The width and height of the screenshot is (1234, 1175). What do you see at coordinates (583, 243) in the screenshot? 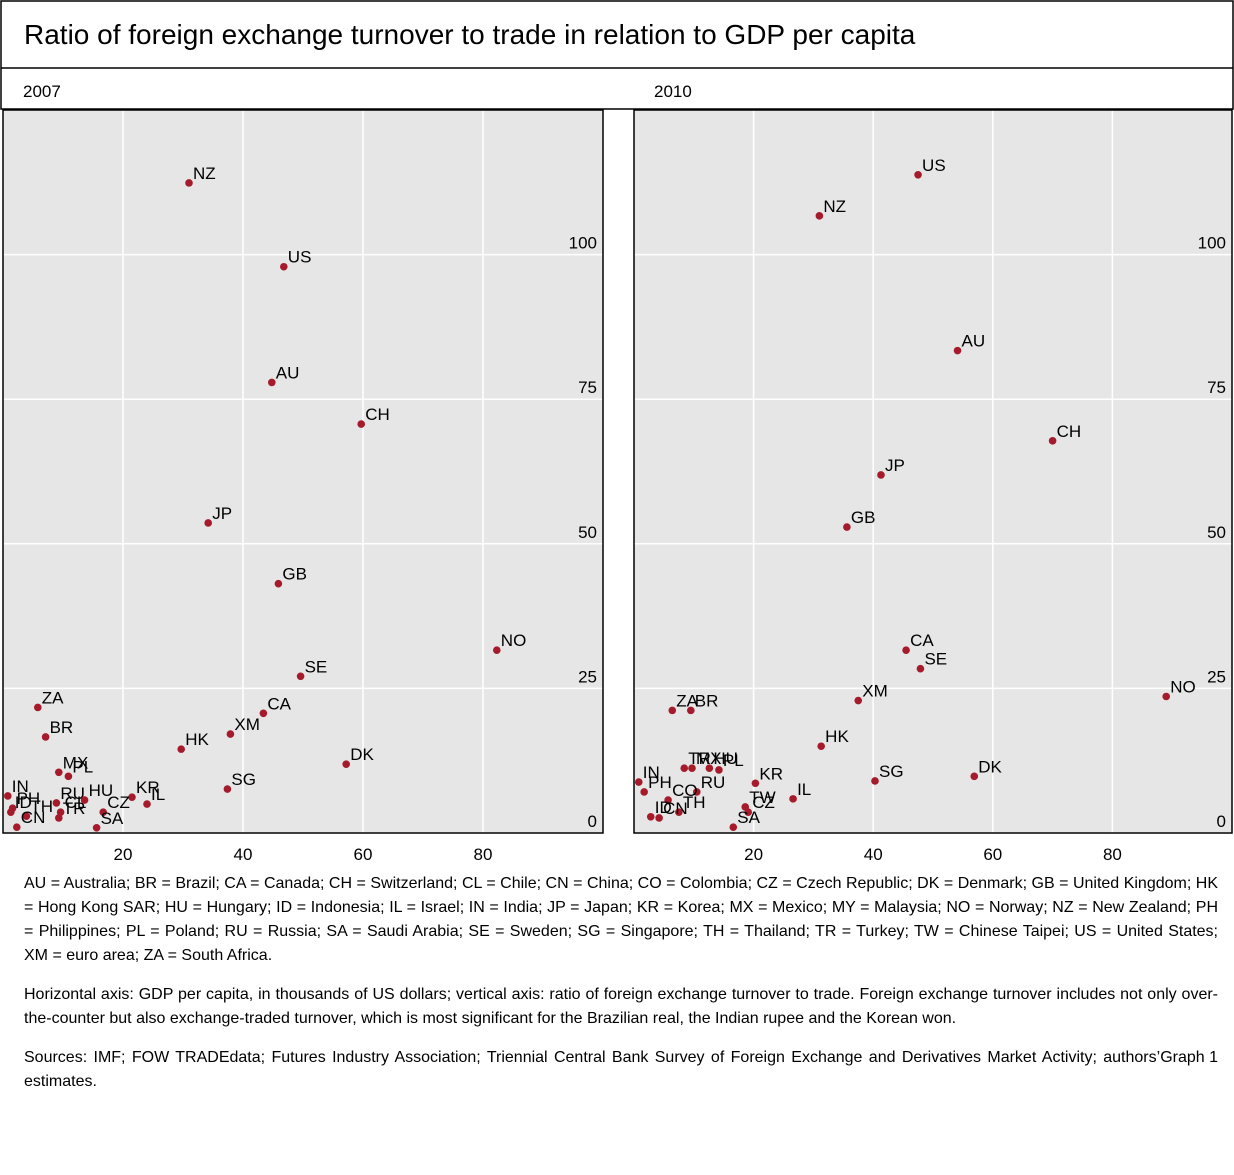
I see `y-tick-label: 100` at bounding box center [583, 243].